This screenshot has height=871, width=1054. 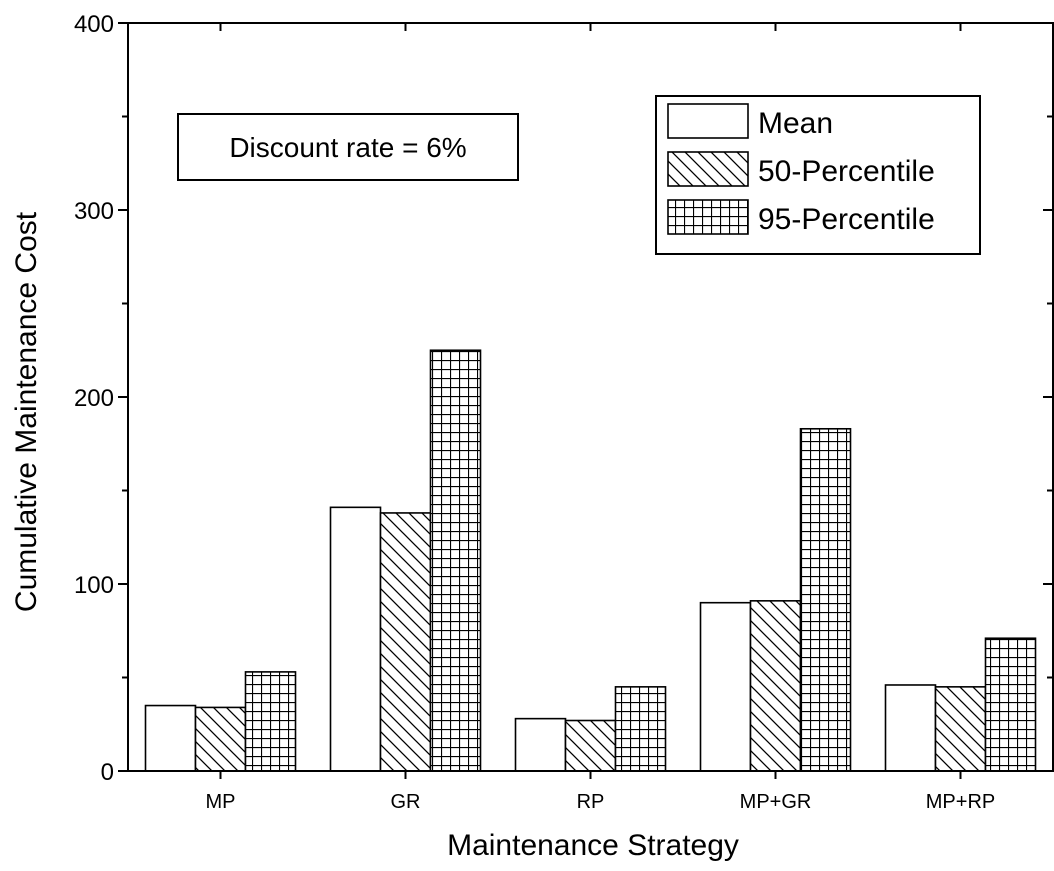 I want to click on legend-swatch-50-percentile, so click(x=708, y=169).